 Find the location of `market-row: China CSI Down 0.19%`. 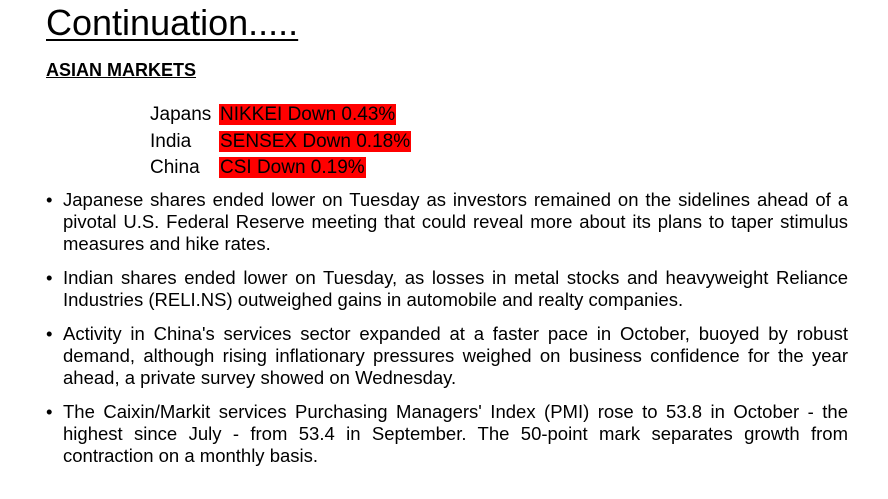

market-row: China CSI Down 0.19% is located at coordinates (280, 168).